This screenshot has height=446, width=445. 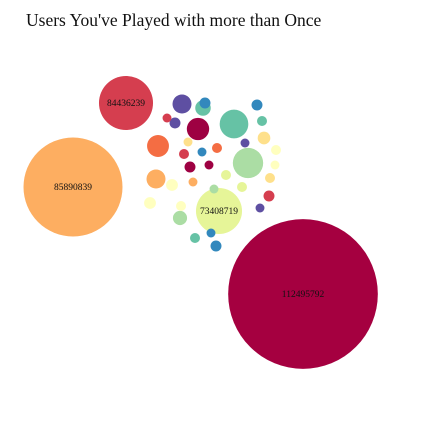 I want to click on bubble-label: 84436239, so click(x=126, y=104).